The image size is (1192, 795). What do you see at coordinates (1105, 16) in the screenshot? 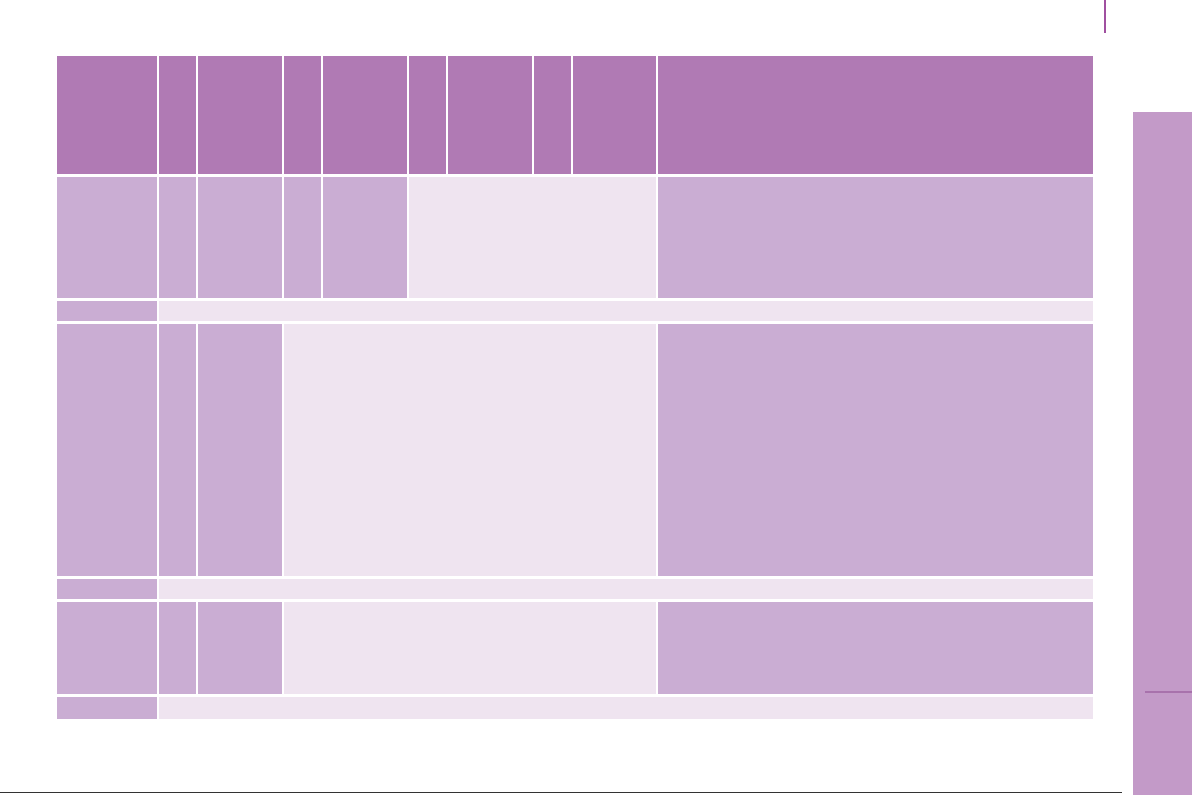
I see `corner-rule` at bounding box center [1105, 16].